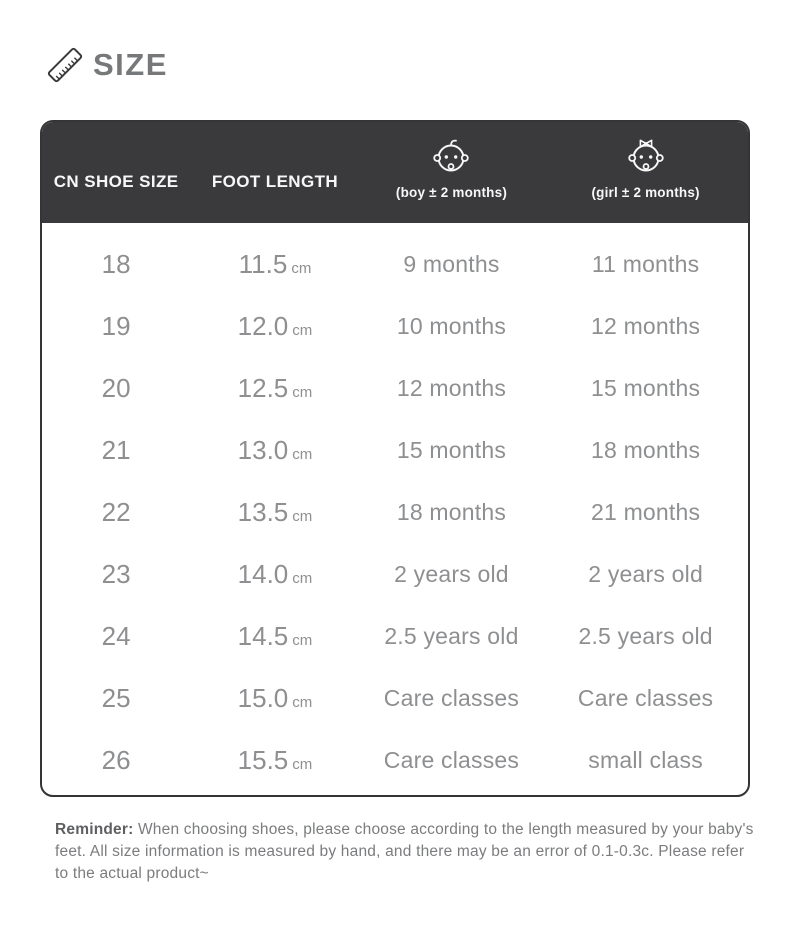 This screenshot has width=790, height=931. I want to click on cell-girl-age: Care classes, so click(645, 697).